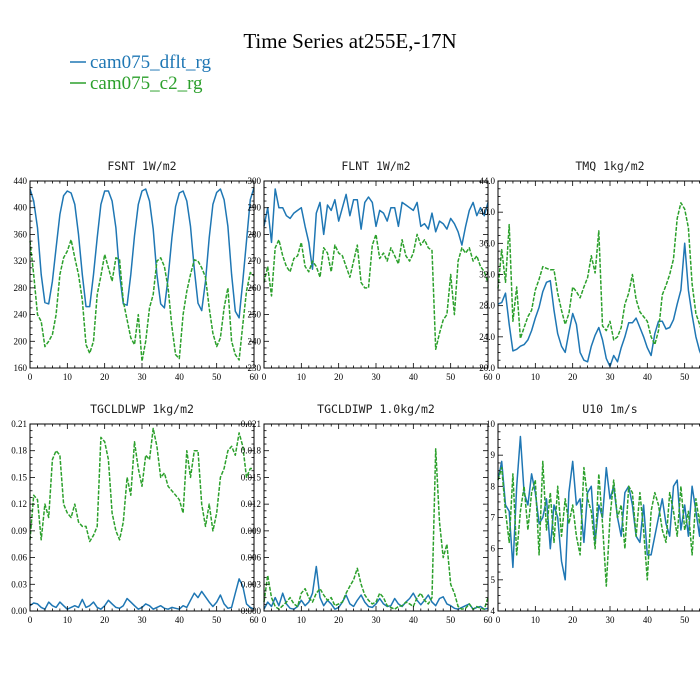 This screenshot has width=700, height=700. Describe the element at coordinates (487, 306) in the screenshot. I see `y-tick-label: 28.0` at that location.